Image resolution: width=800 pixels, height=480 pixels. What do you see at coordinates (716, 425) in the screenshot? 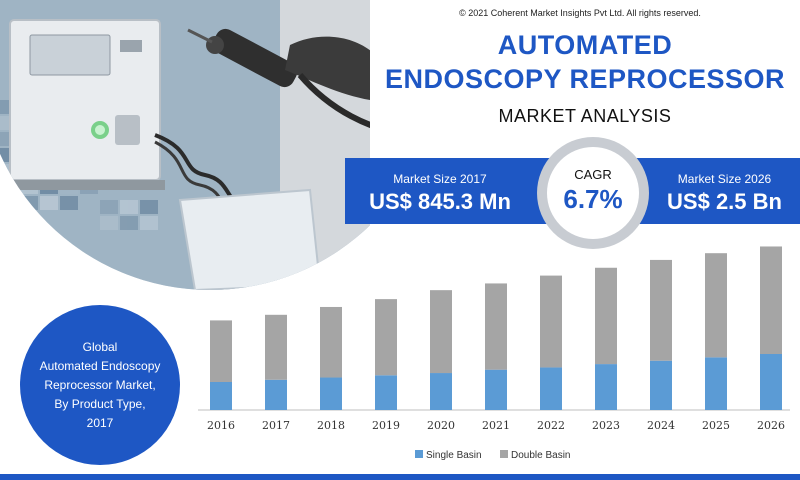
I see `x-tick-label-2025: 2025` at bounding box center [716, 425].